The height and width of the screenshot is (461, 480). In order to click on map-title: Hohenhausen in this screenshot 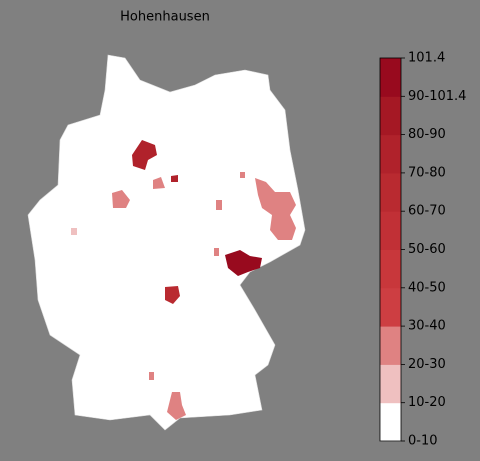, I will do `click(165, 17)`.